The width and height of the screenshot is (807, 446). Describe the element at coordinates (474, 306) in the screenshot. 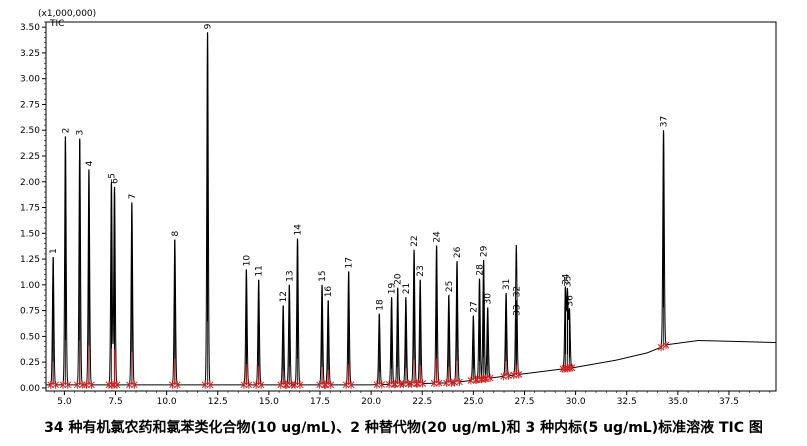

I see `peak-label-27: 27` at that location.